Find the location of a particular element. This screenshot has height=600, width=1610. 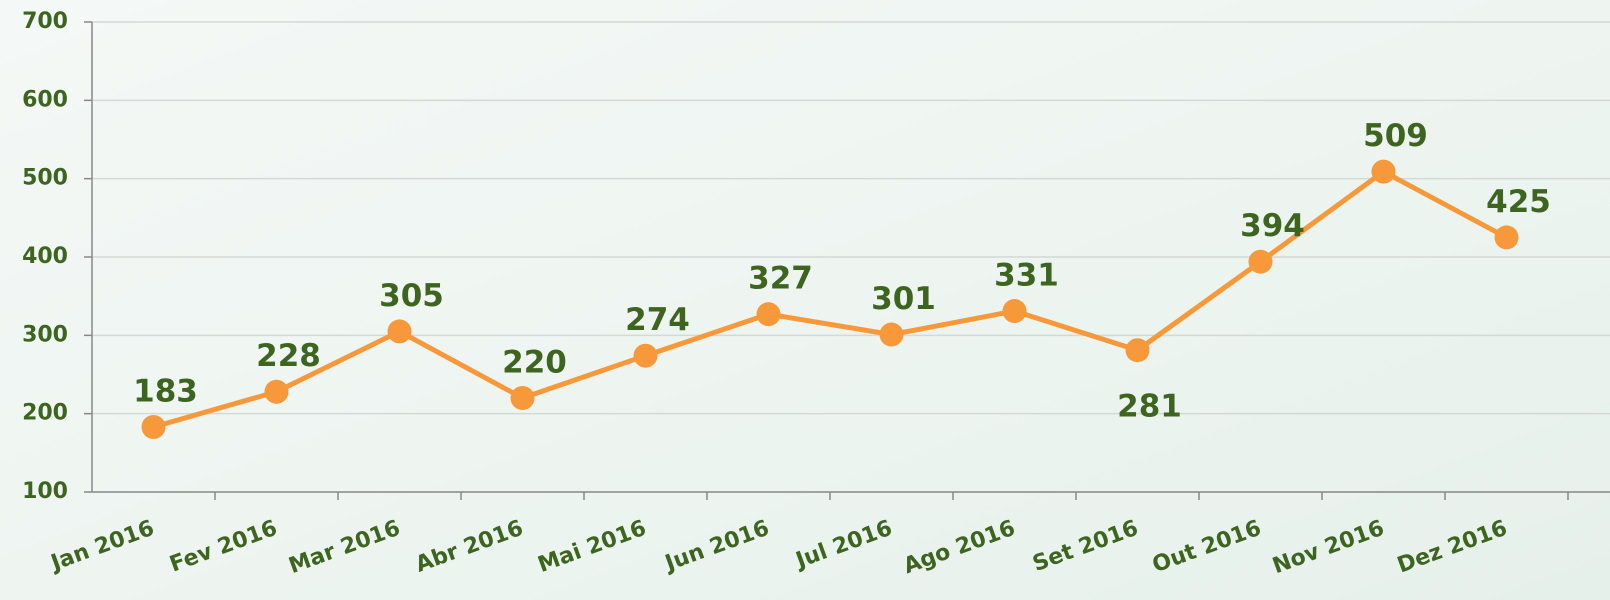

data-label: 301 is located at coordinates (903, 299).